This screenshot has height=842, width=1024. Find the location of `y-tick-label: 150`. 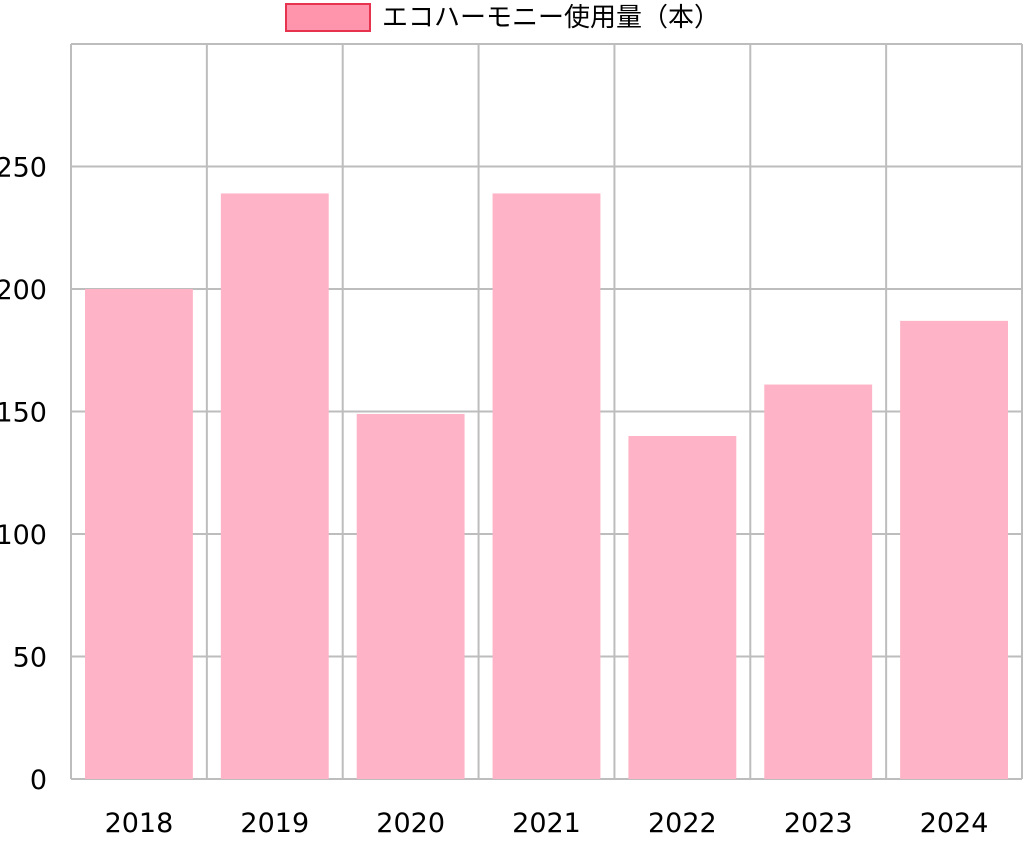

y-tick-label: 150 is located at coordinates (23, 413).